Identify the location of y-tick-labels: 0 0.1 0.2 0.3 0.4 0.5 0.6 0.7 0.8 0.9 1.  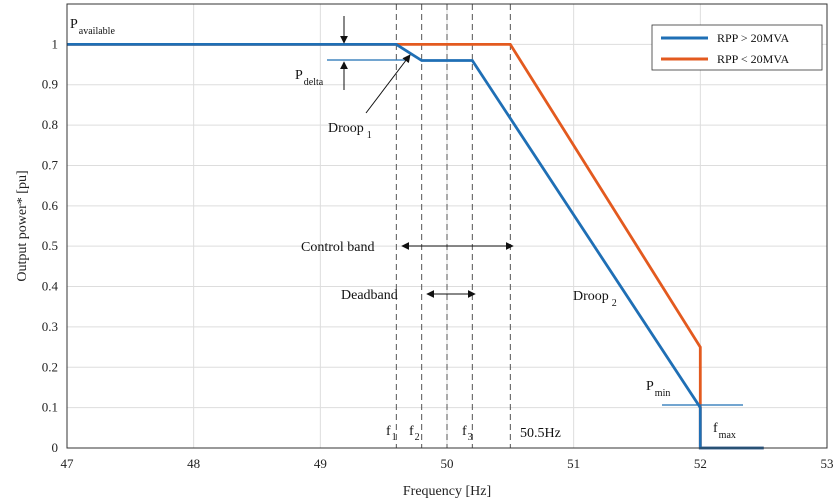
(50, 245).